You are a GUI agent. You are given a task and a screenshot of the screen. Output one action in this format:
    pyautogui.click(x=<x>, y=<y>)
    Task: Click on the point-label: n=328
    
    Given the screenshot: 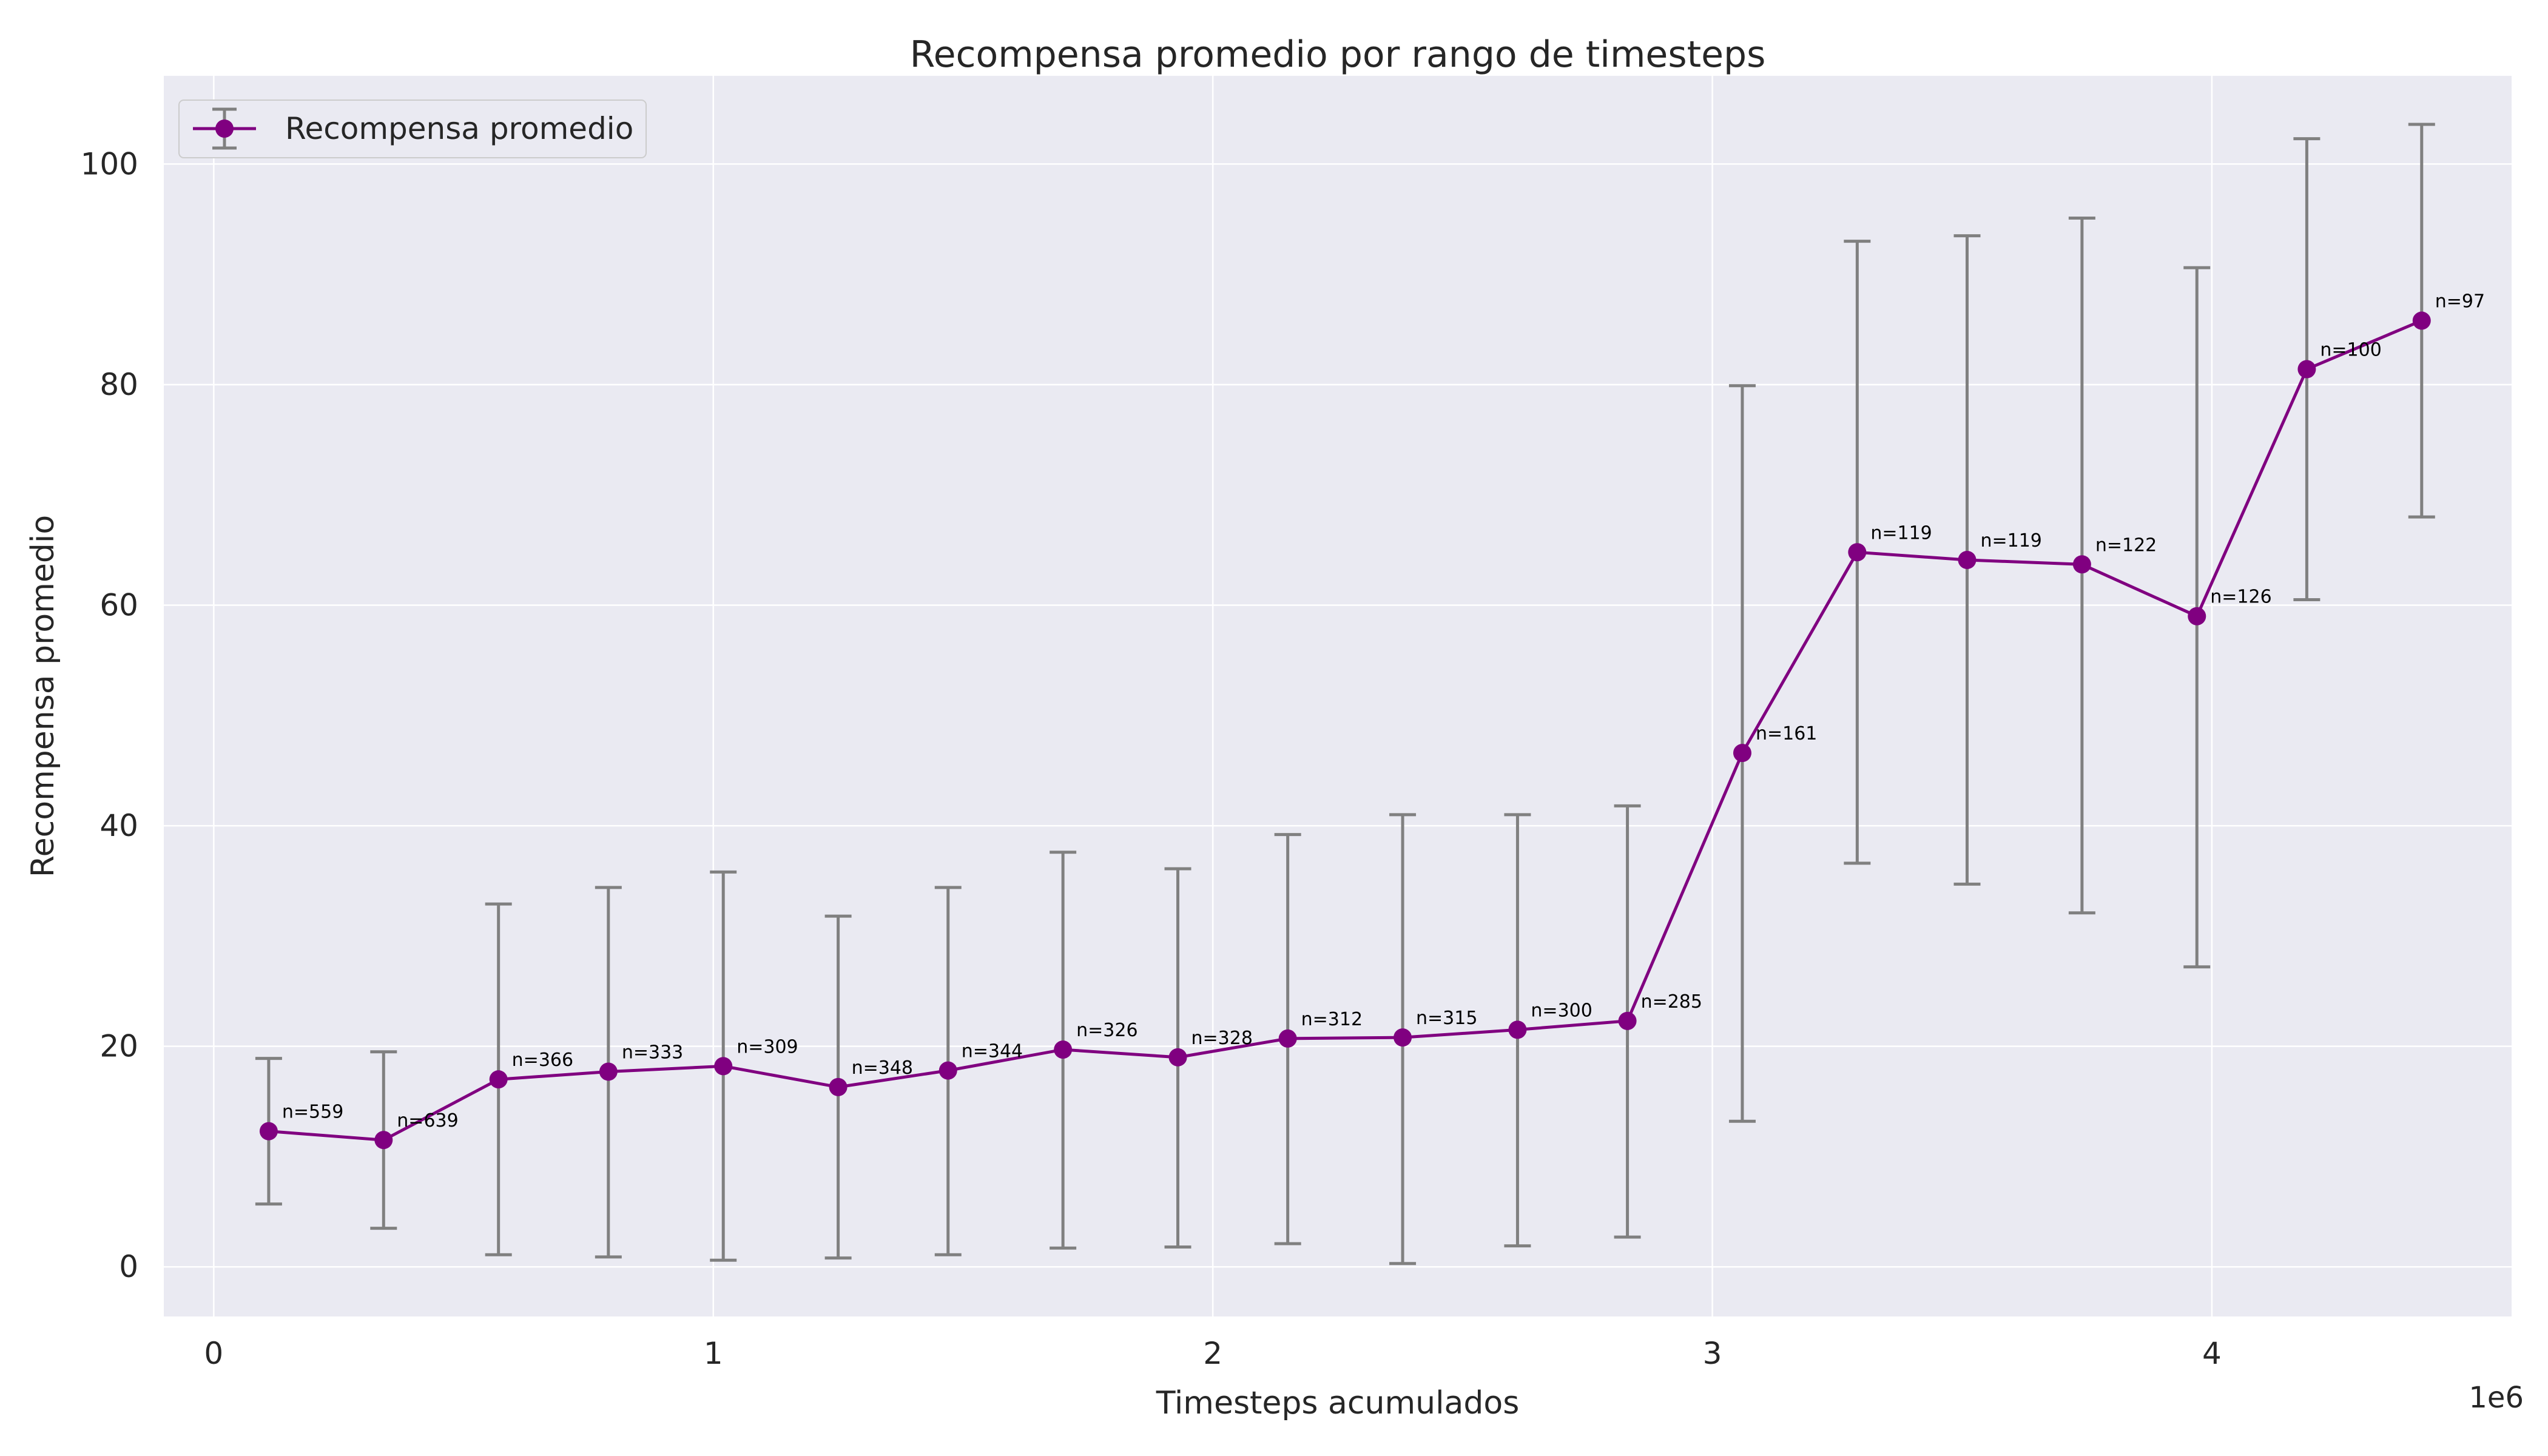 What is the action you would take?
    pyautogui.click(x=1222, y=1038)
    